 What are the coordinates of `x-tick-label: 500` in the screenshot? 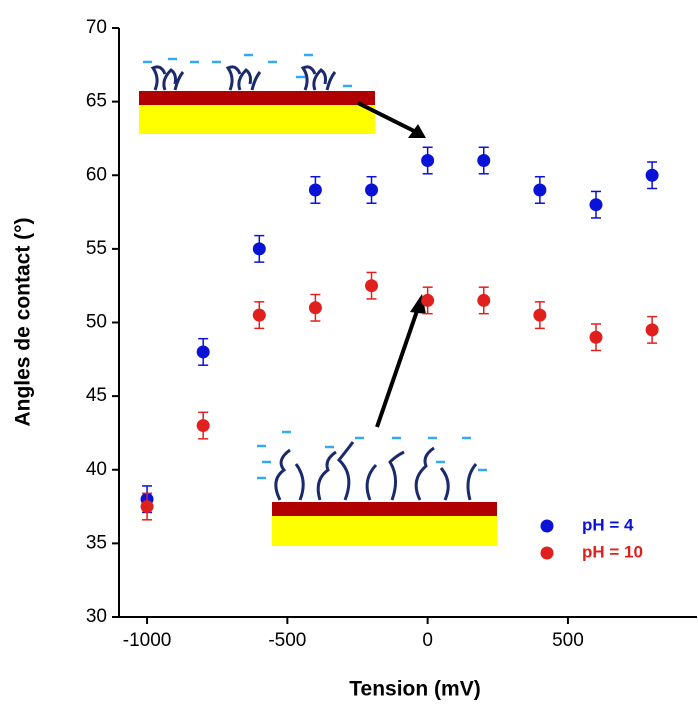 It's located at (568, 640).